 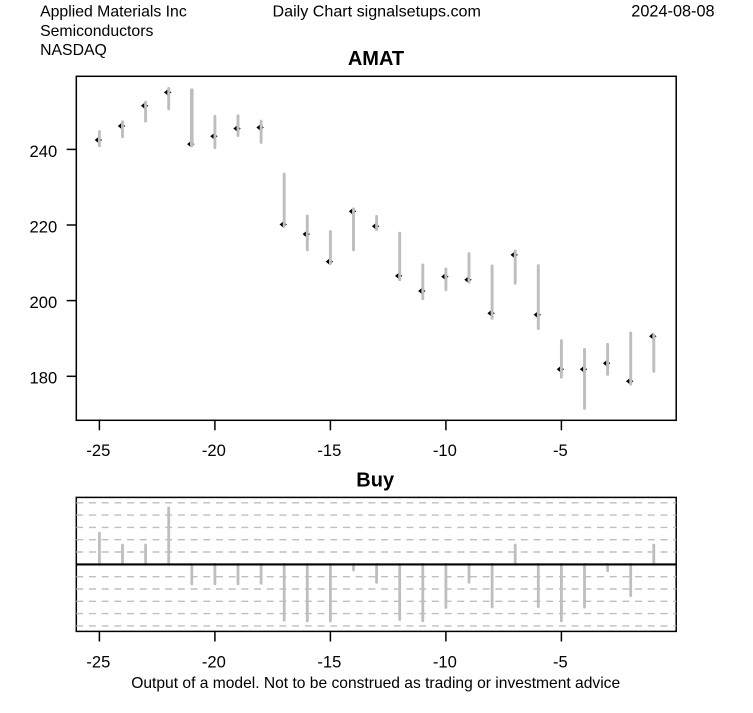 I want to click on svg-text: 200, so click(x=44, y=302).